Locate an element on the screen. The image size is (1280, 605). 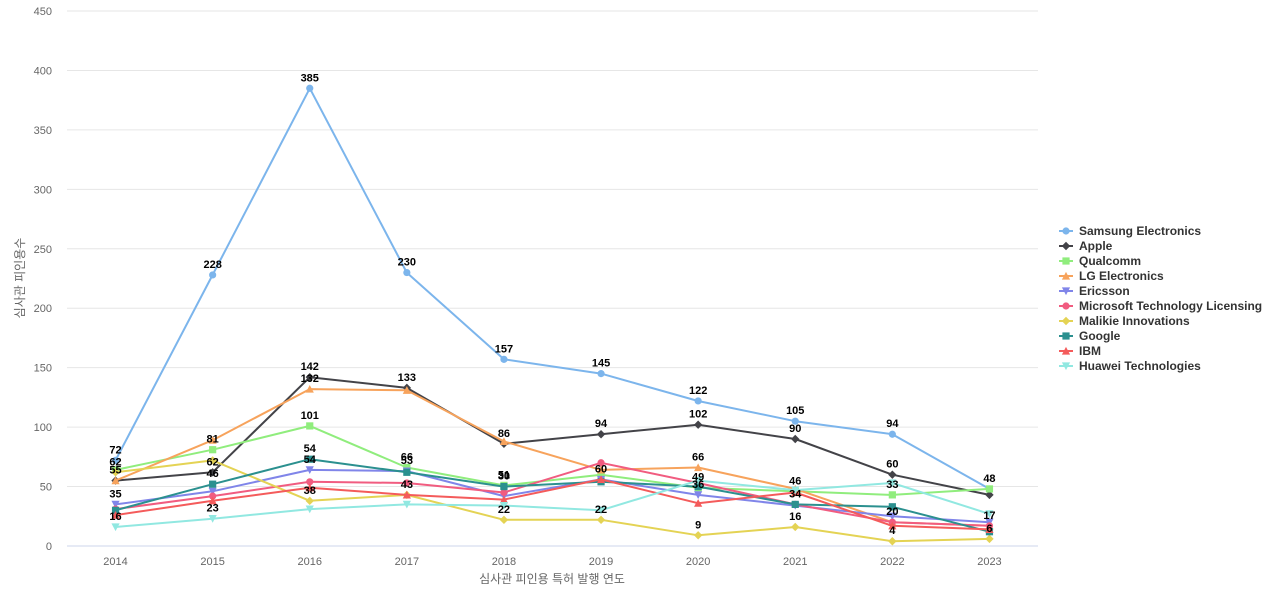
data-label: 228 is located at coordinates (212, 265).